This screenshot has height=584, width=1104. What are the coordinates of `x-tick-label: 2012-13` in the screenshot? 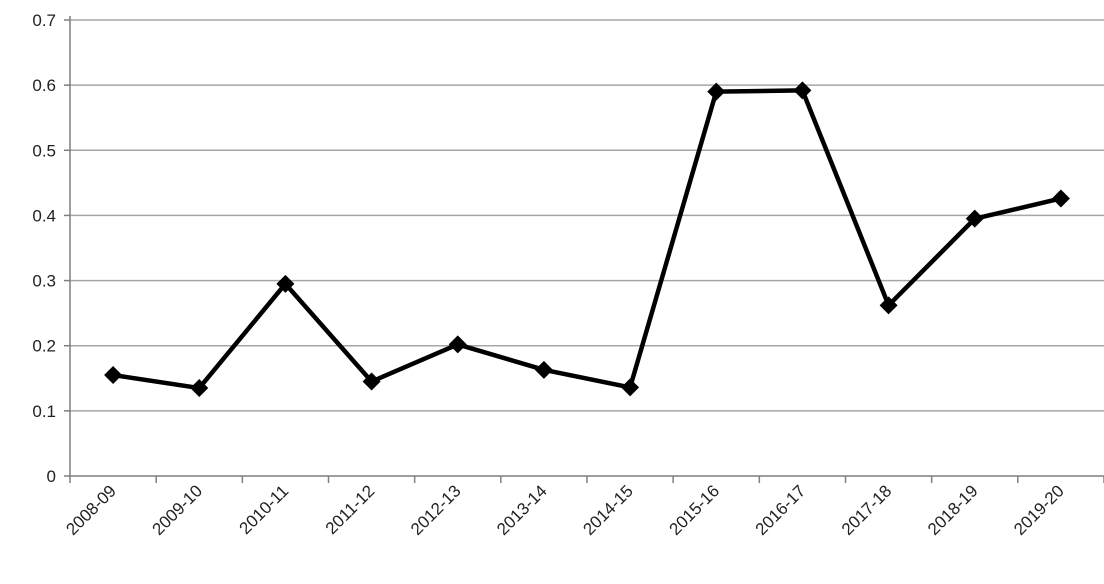 It's located at (436, 510).